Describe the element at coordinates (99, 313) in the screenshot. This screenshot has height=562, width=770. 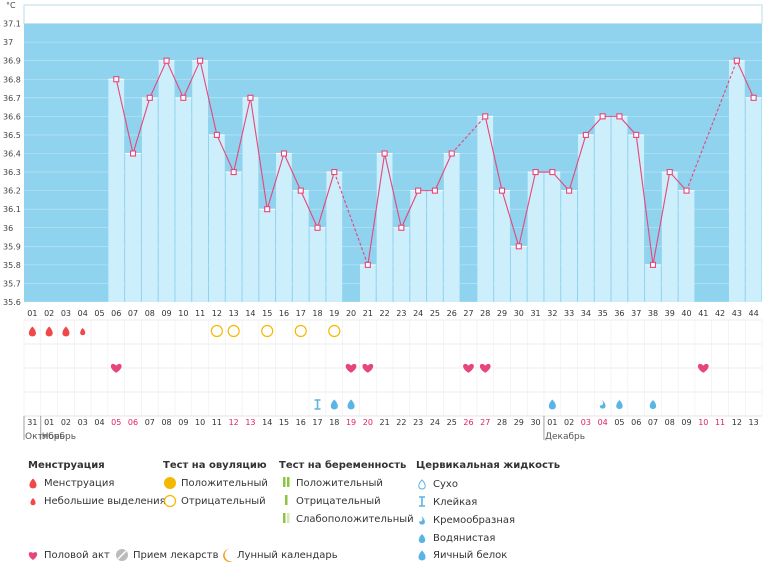
I see `day-index-label: 05` at that location.